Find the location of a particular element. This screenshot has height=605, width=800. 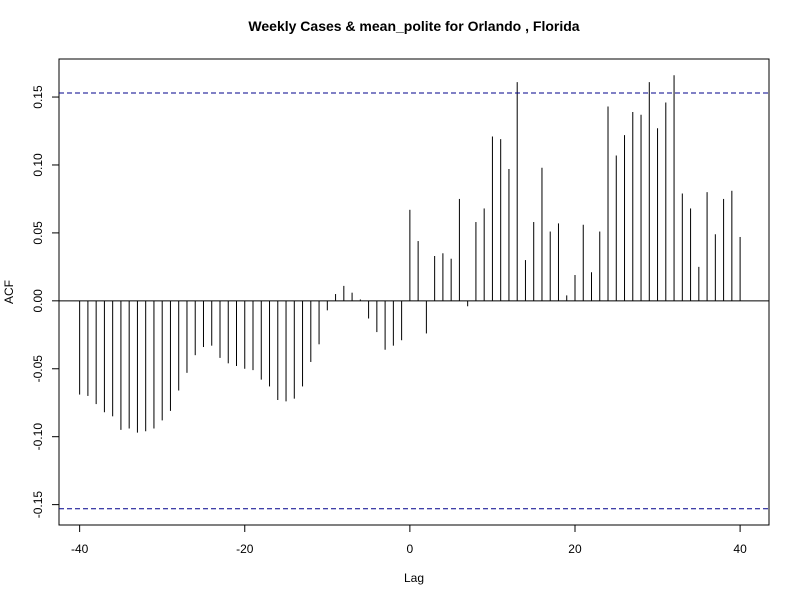

x-tick-label: 0 is located at coordinates (410, 549).